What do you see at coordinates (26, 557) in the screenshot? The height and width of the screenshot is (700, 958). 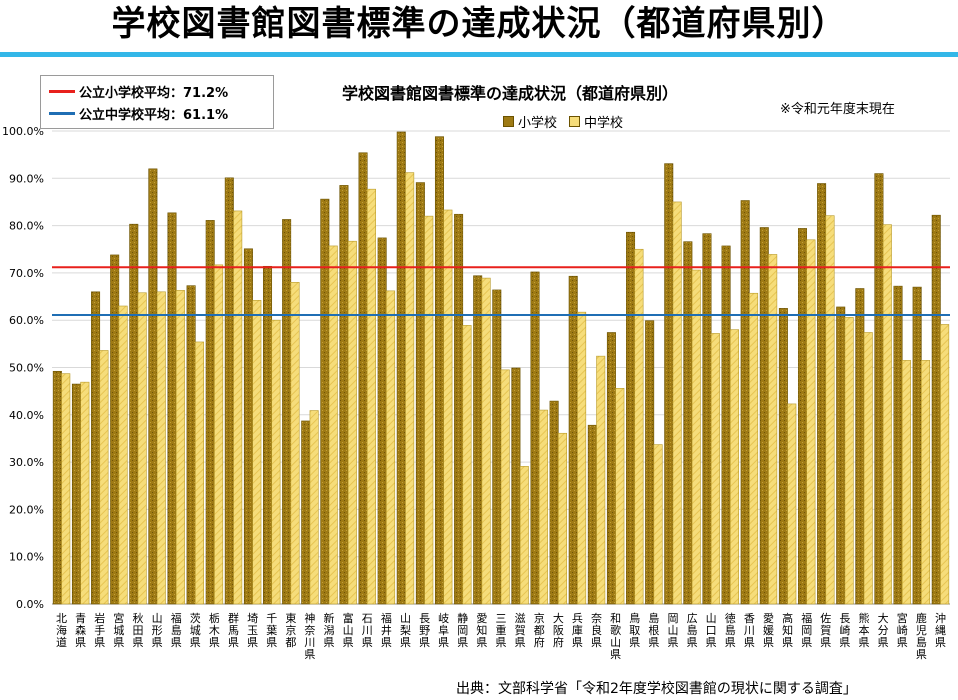 I see `y-tick-label: 10.0%` at bounding box center [26, 557].